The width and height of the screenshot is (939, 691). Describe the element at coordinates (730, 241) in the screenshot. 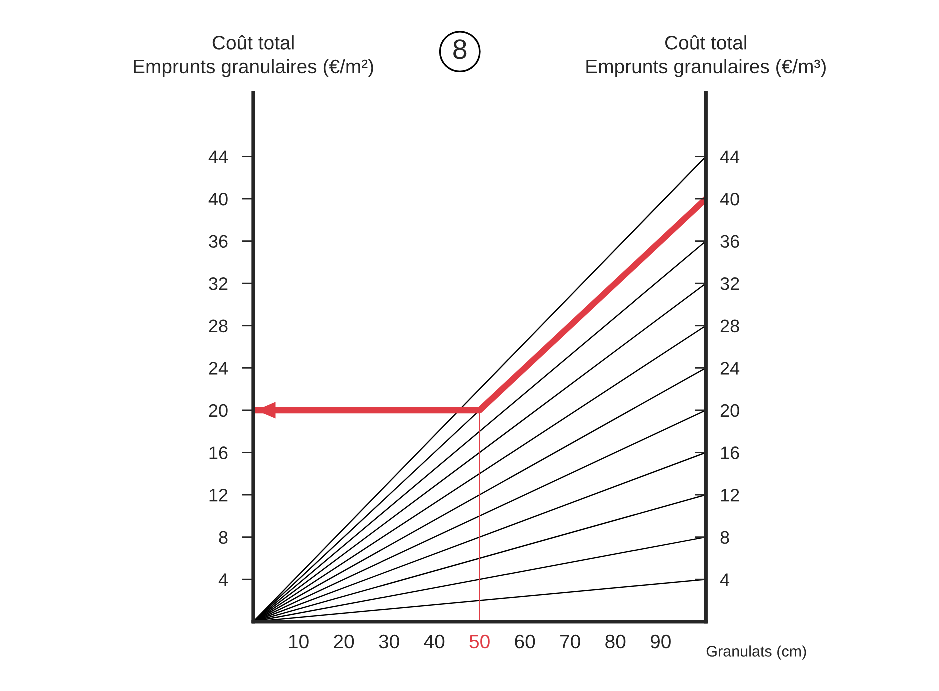

I see `y2-tick-label: 36` at that location.